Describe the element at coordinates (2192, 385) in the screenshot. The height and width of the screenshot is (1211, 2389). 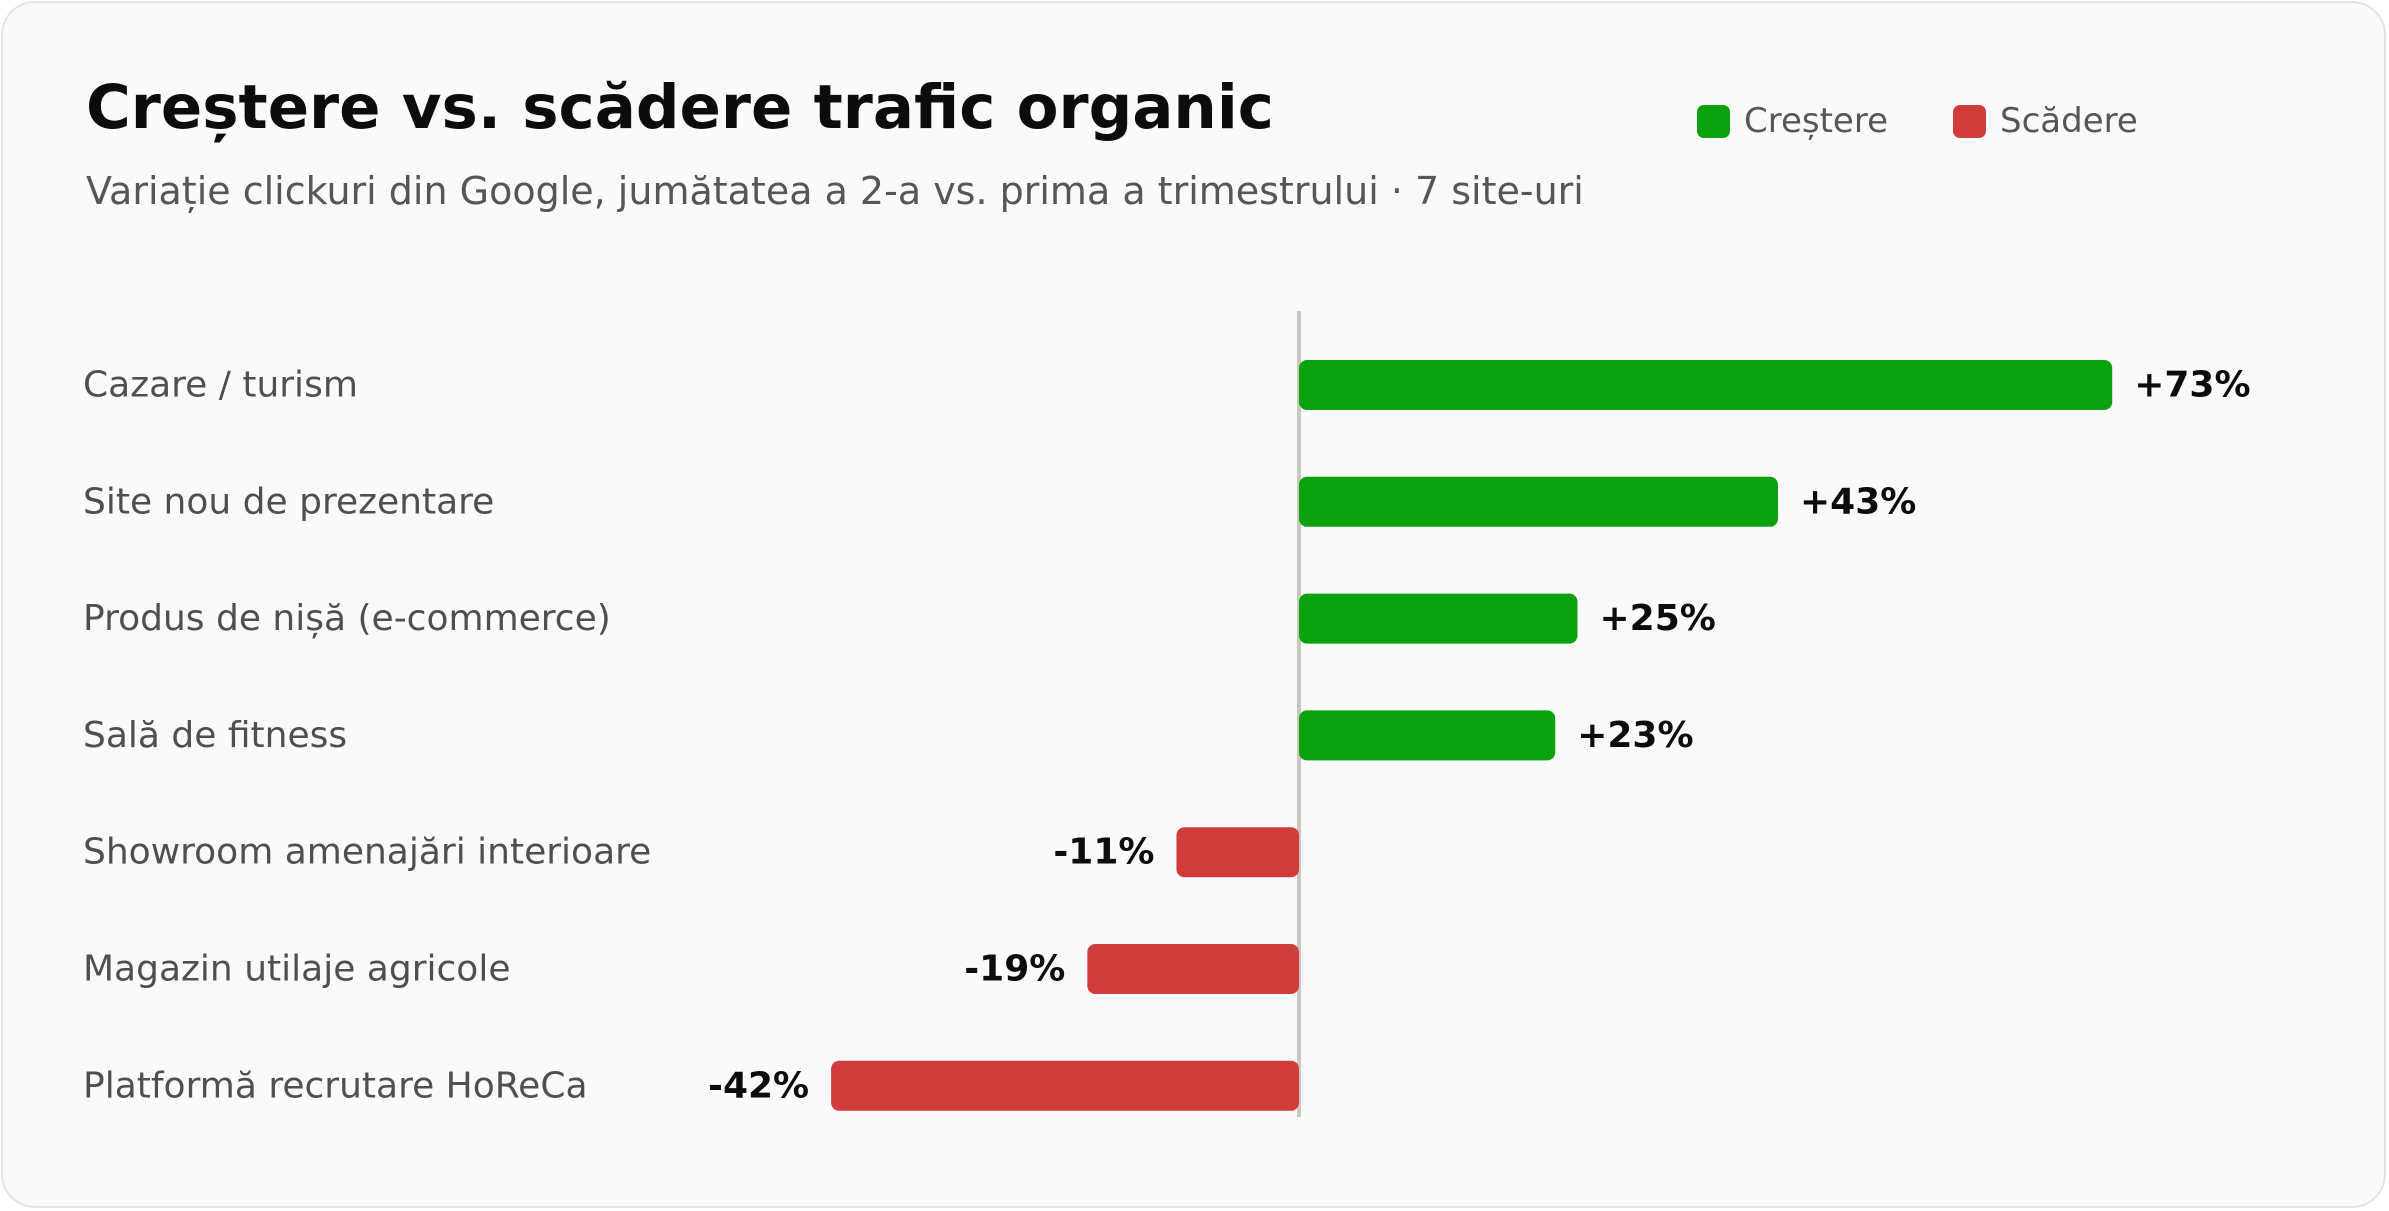
I see `value-label: +73%` at that location.